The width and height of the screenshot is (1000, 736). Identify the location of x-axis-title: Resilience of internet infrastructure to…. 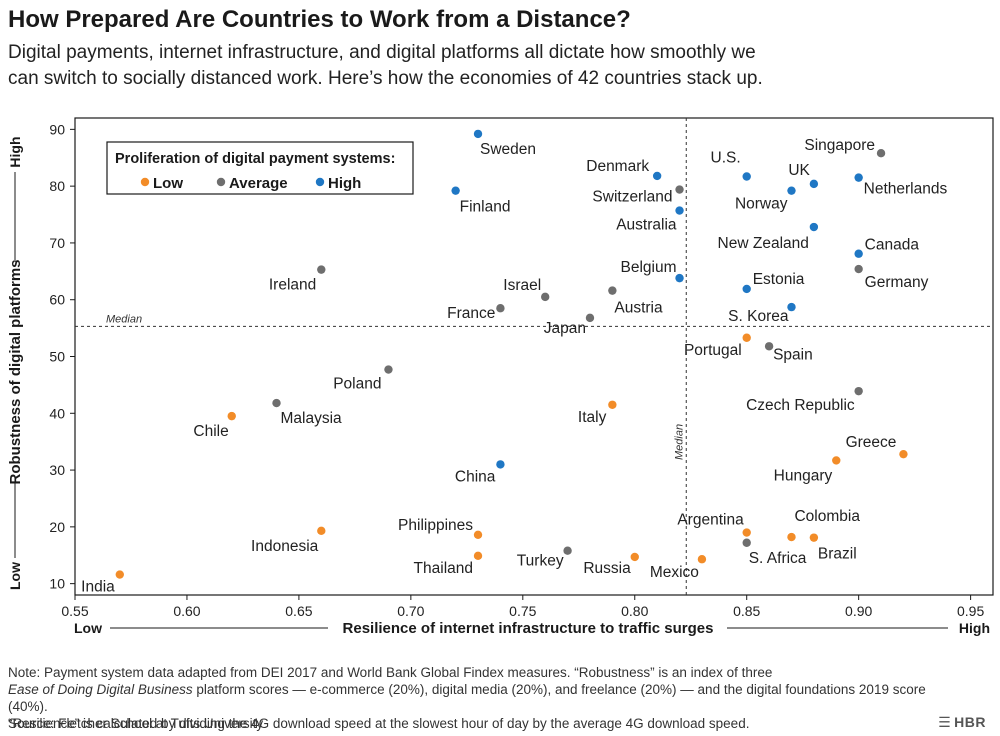
(528, 628).